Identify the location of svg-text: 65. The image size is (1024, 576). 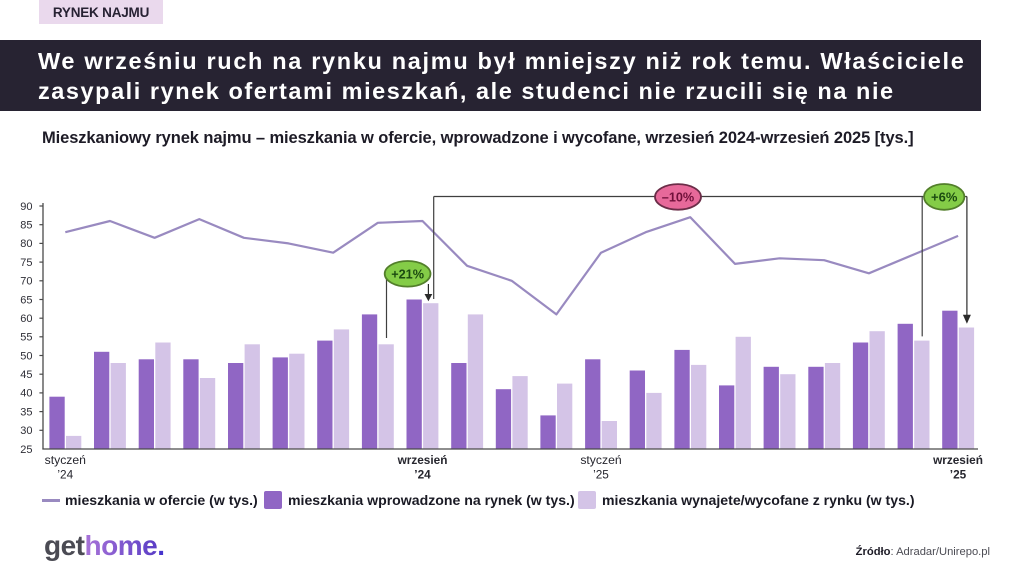
(26, 300).